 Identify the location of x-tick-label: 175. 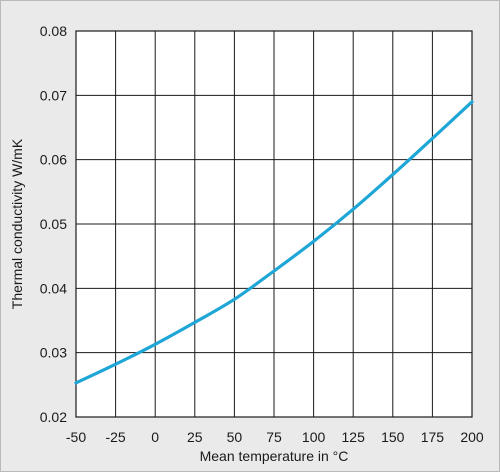
(433, 437).